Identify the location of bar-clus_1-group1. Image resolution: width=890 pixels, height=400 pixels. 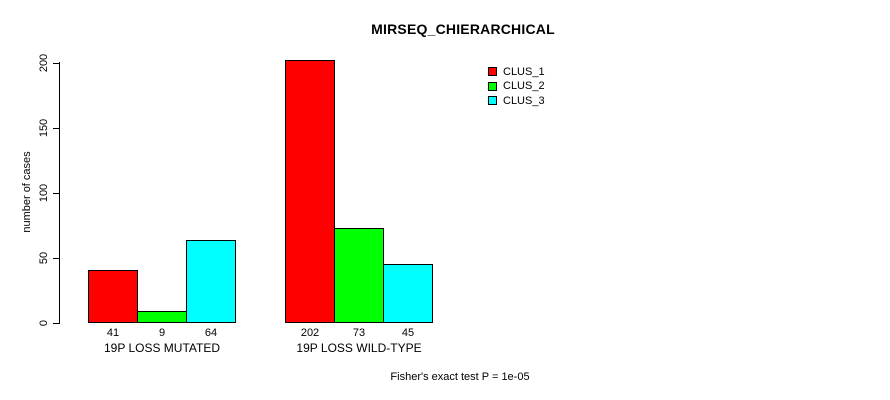
(113, 296).